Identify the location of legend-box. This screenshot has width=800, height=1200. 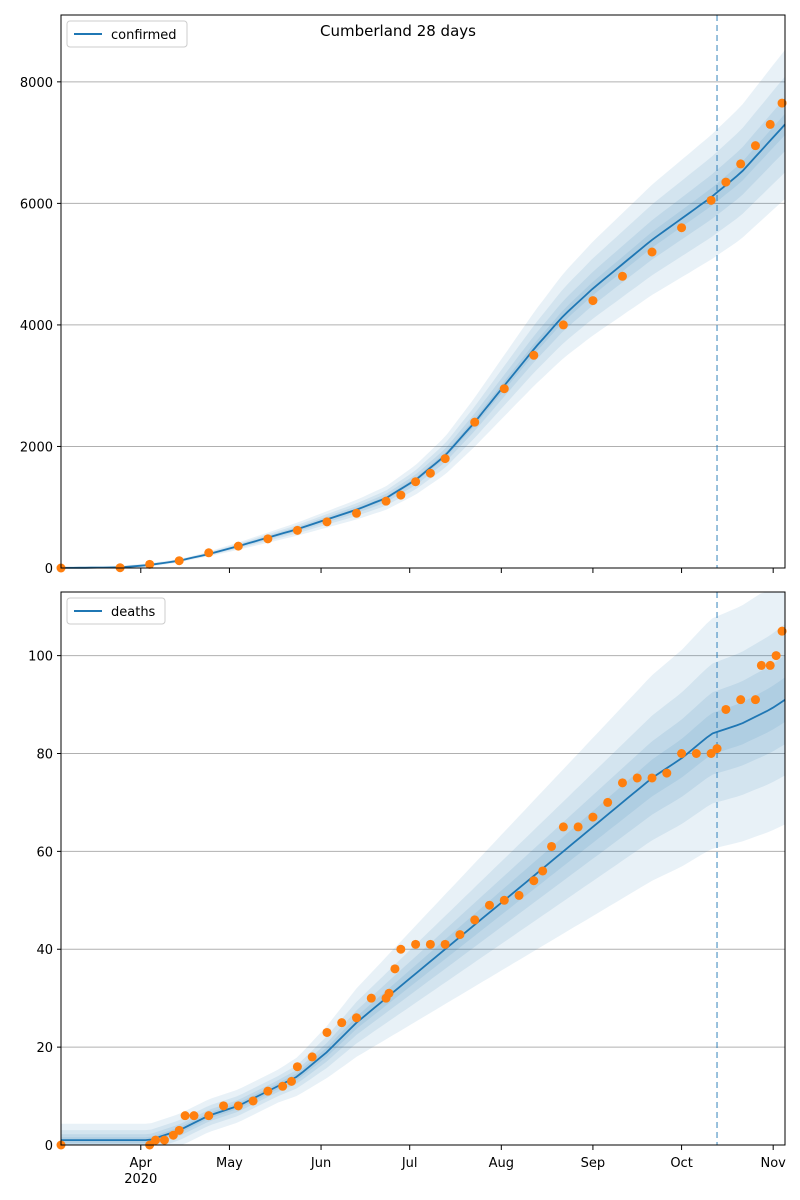
(127, 34).